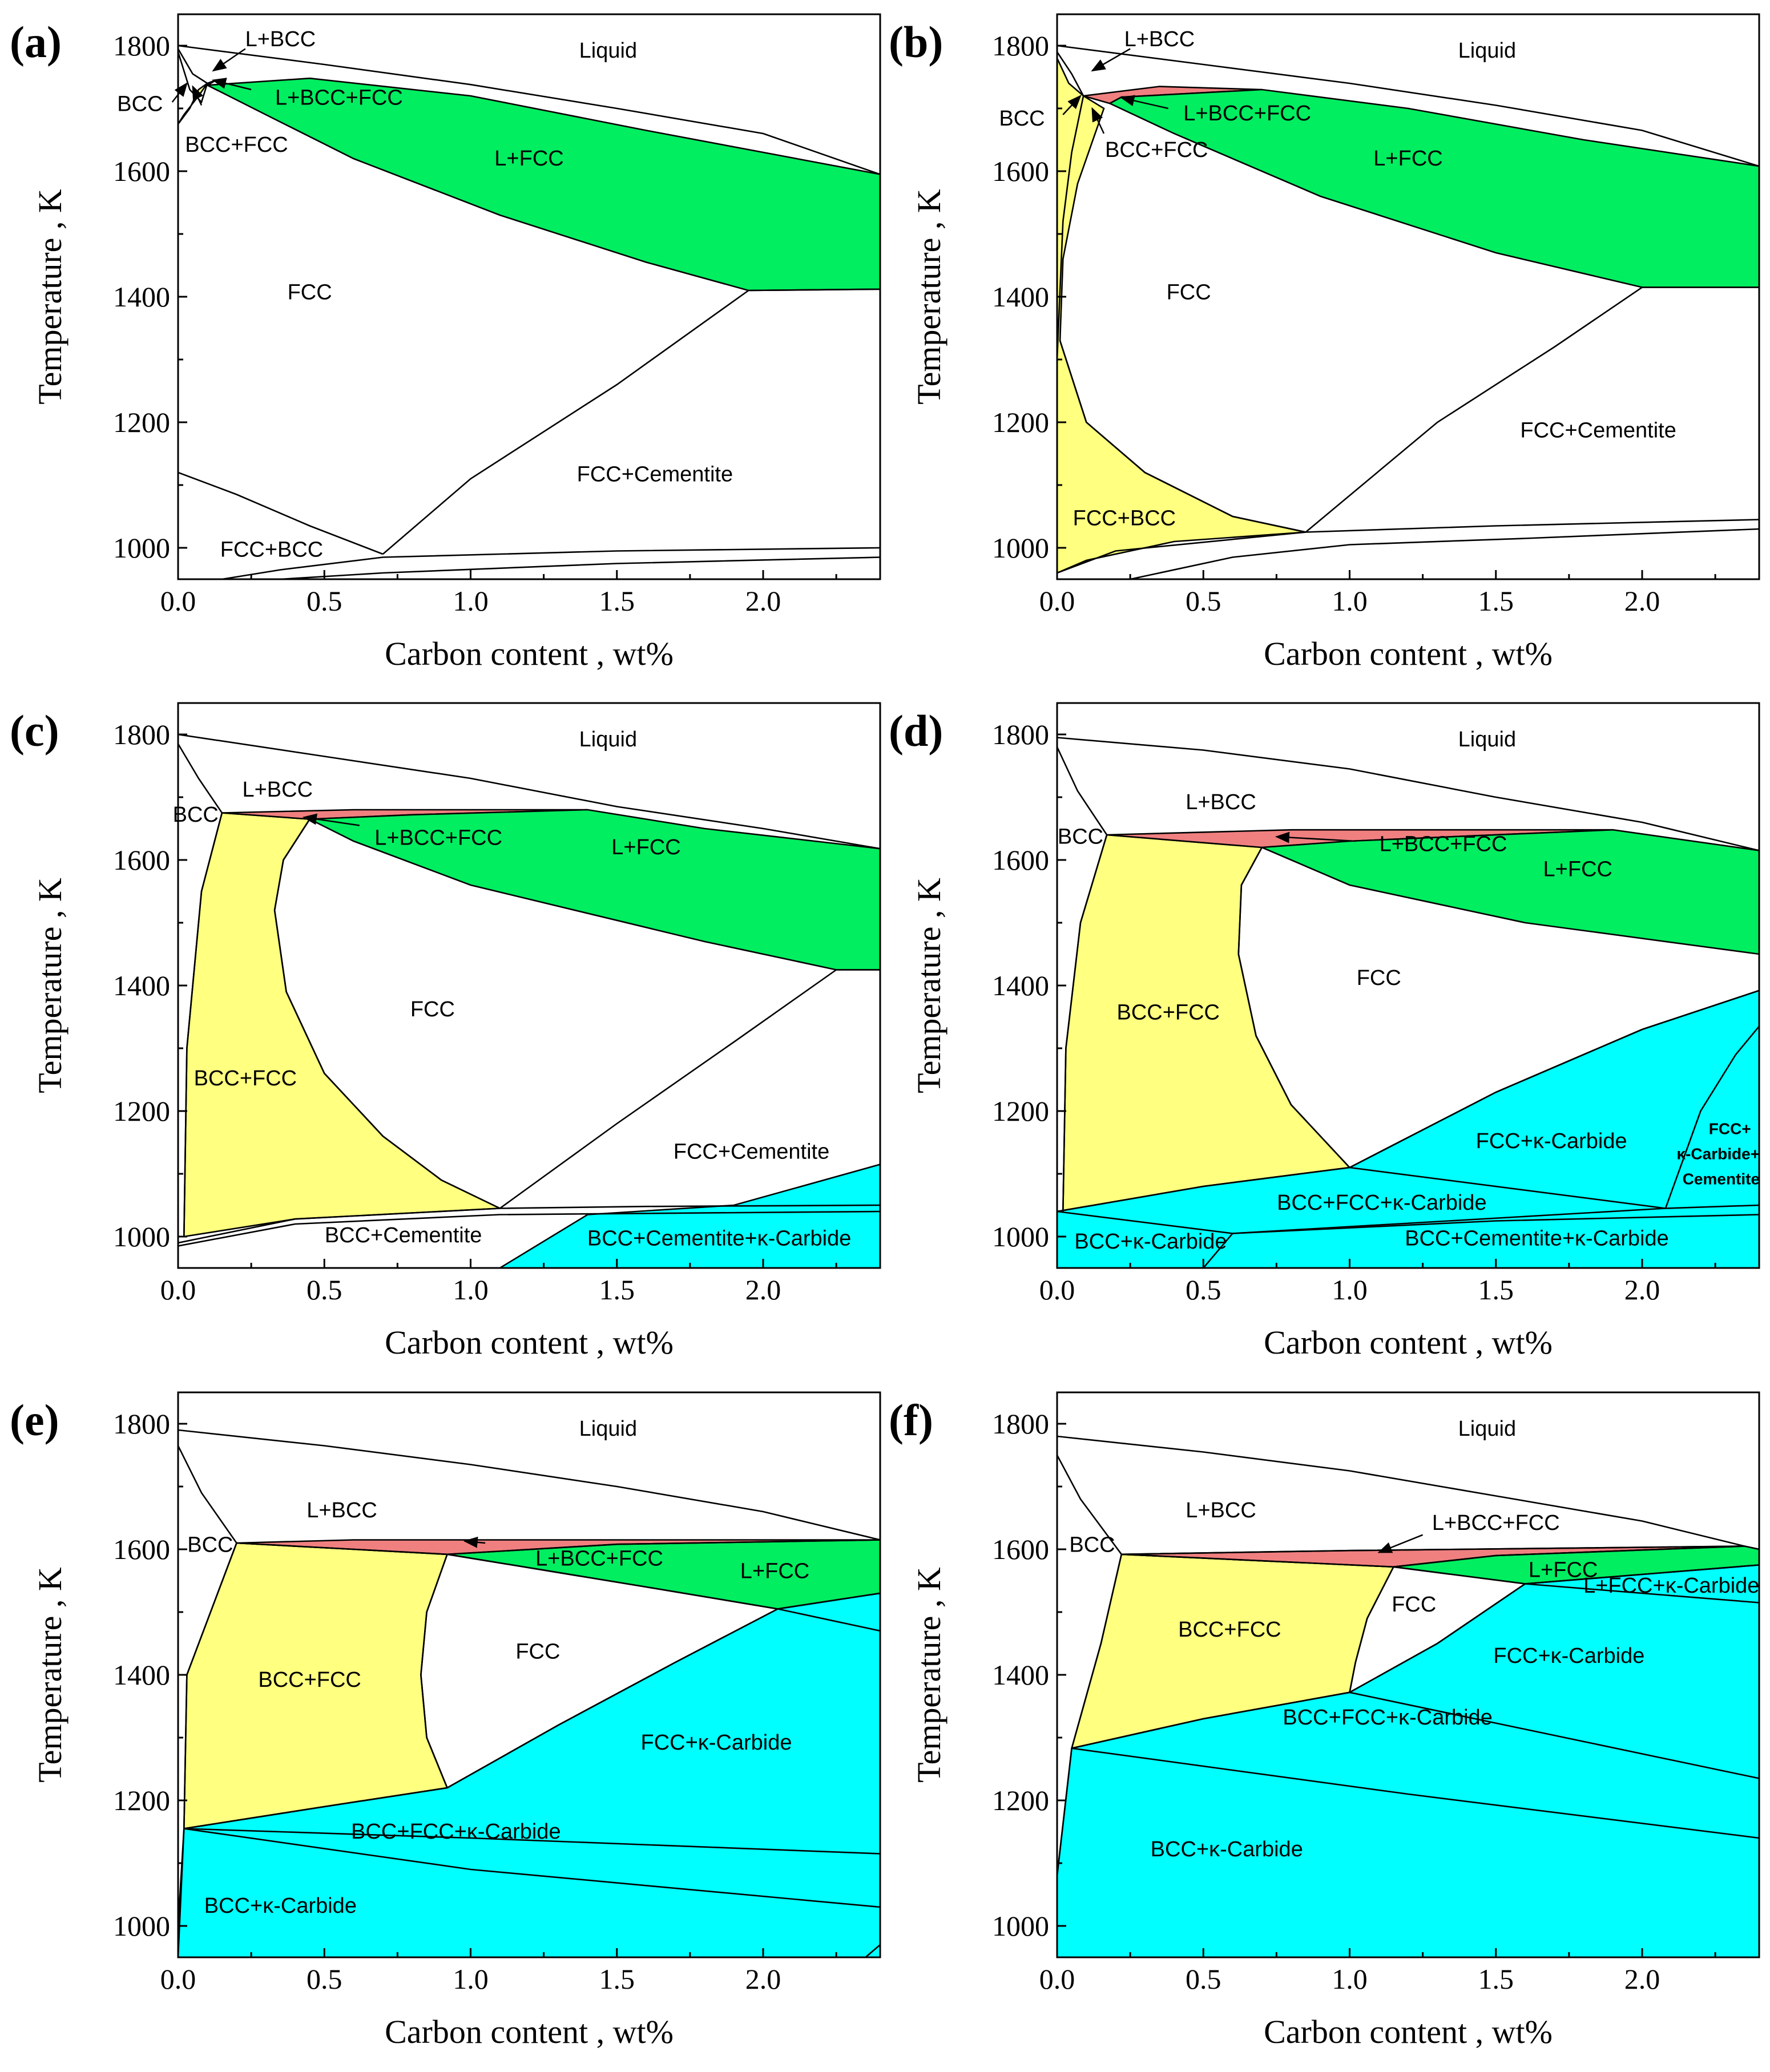  Describe the element at coordinates (471, 601) in the screenshot. I see `x-tick-label: 1.0` at that location.